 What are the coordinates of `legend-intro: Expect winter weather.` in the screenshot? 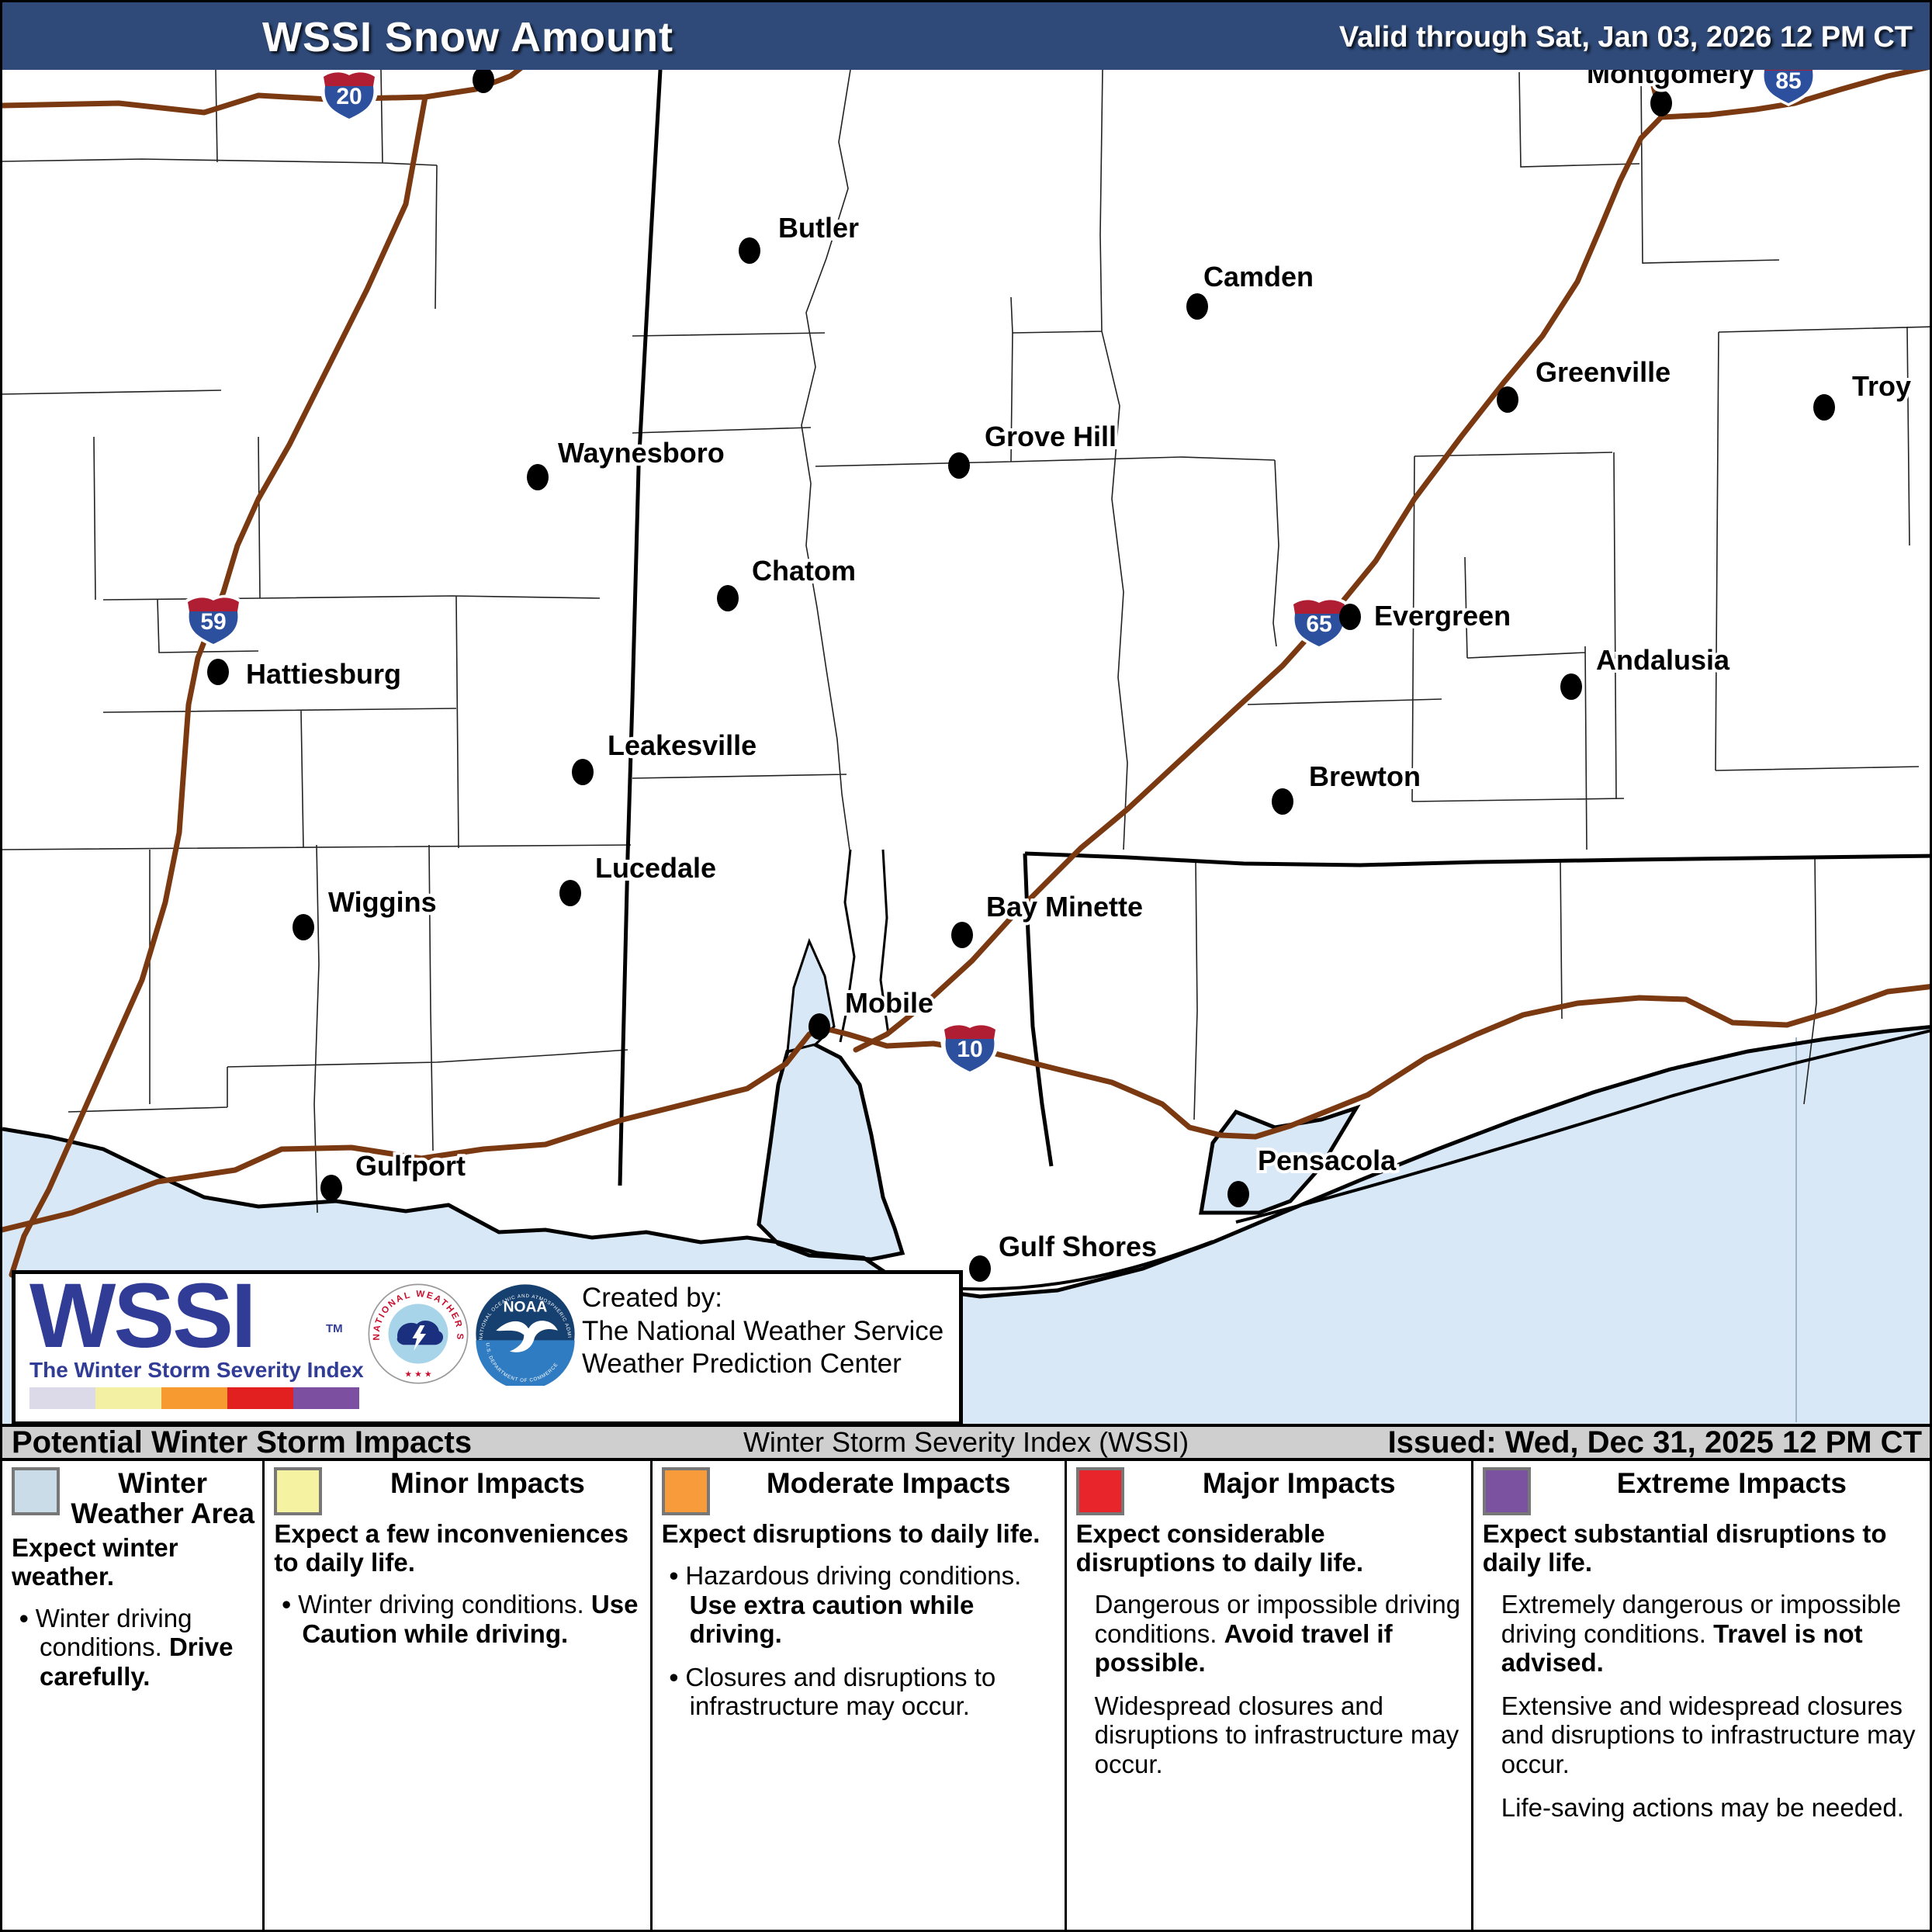 It's located at (95, 1561).